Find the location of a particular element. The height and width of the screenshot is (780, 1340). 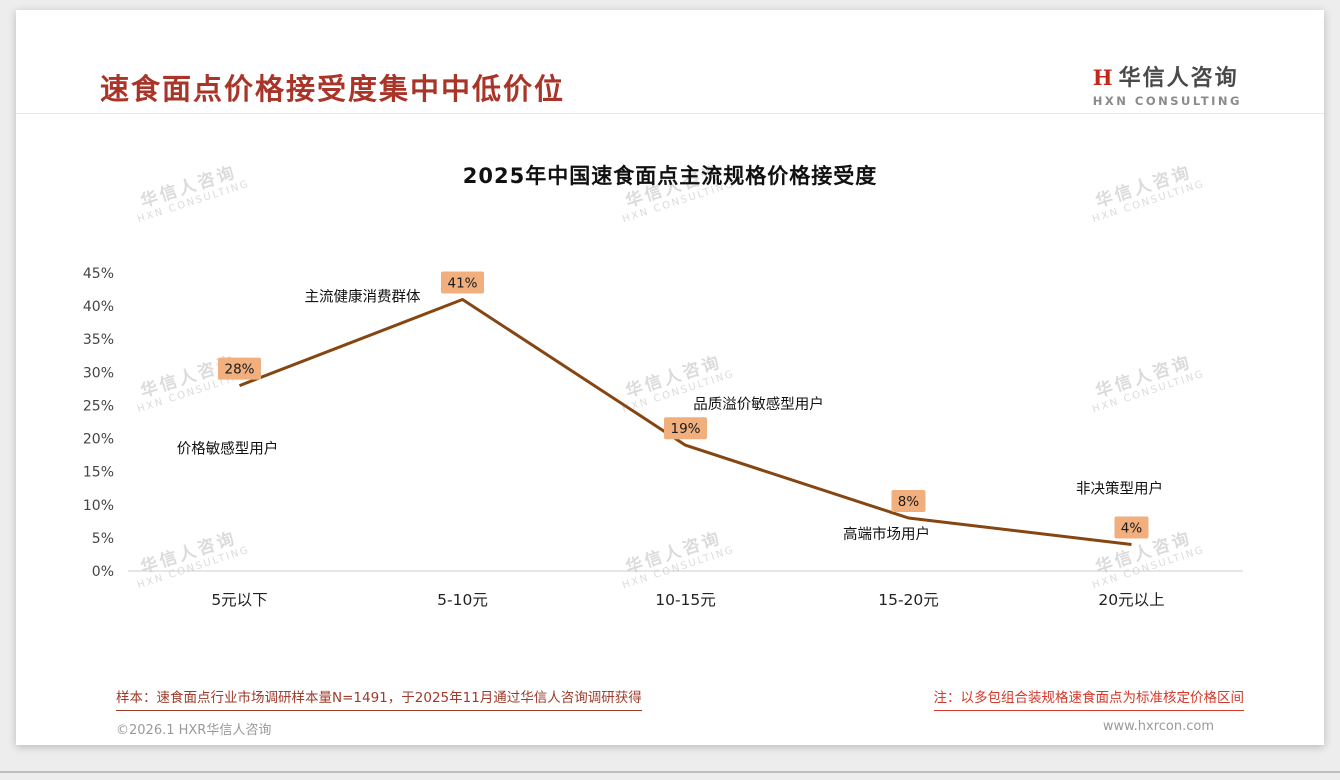

annotation: 品质溢价敏感型用户 is located at coordinates (758, 404).